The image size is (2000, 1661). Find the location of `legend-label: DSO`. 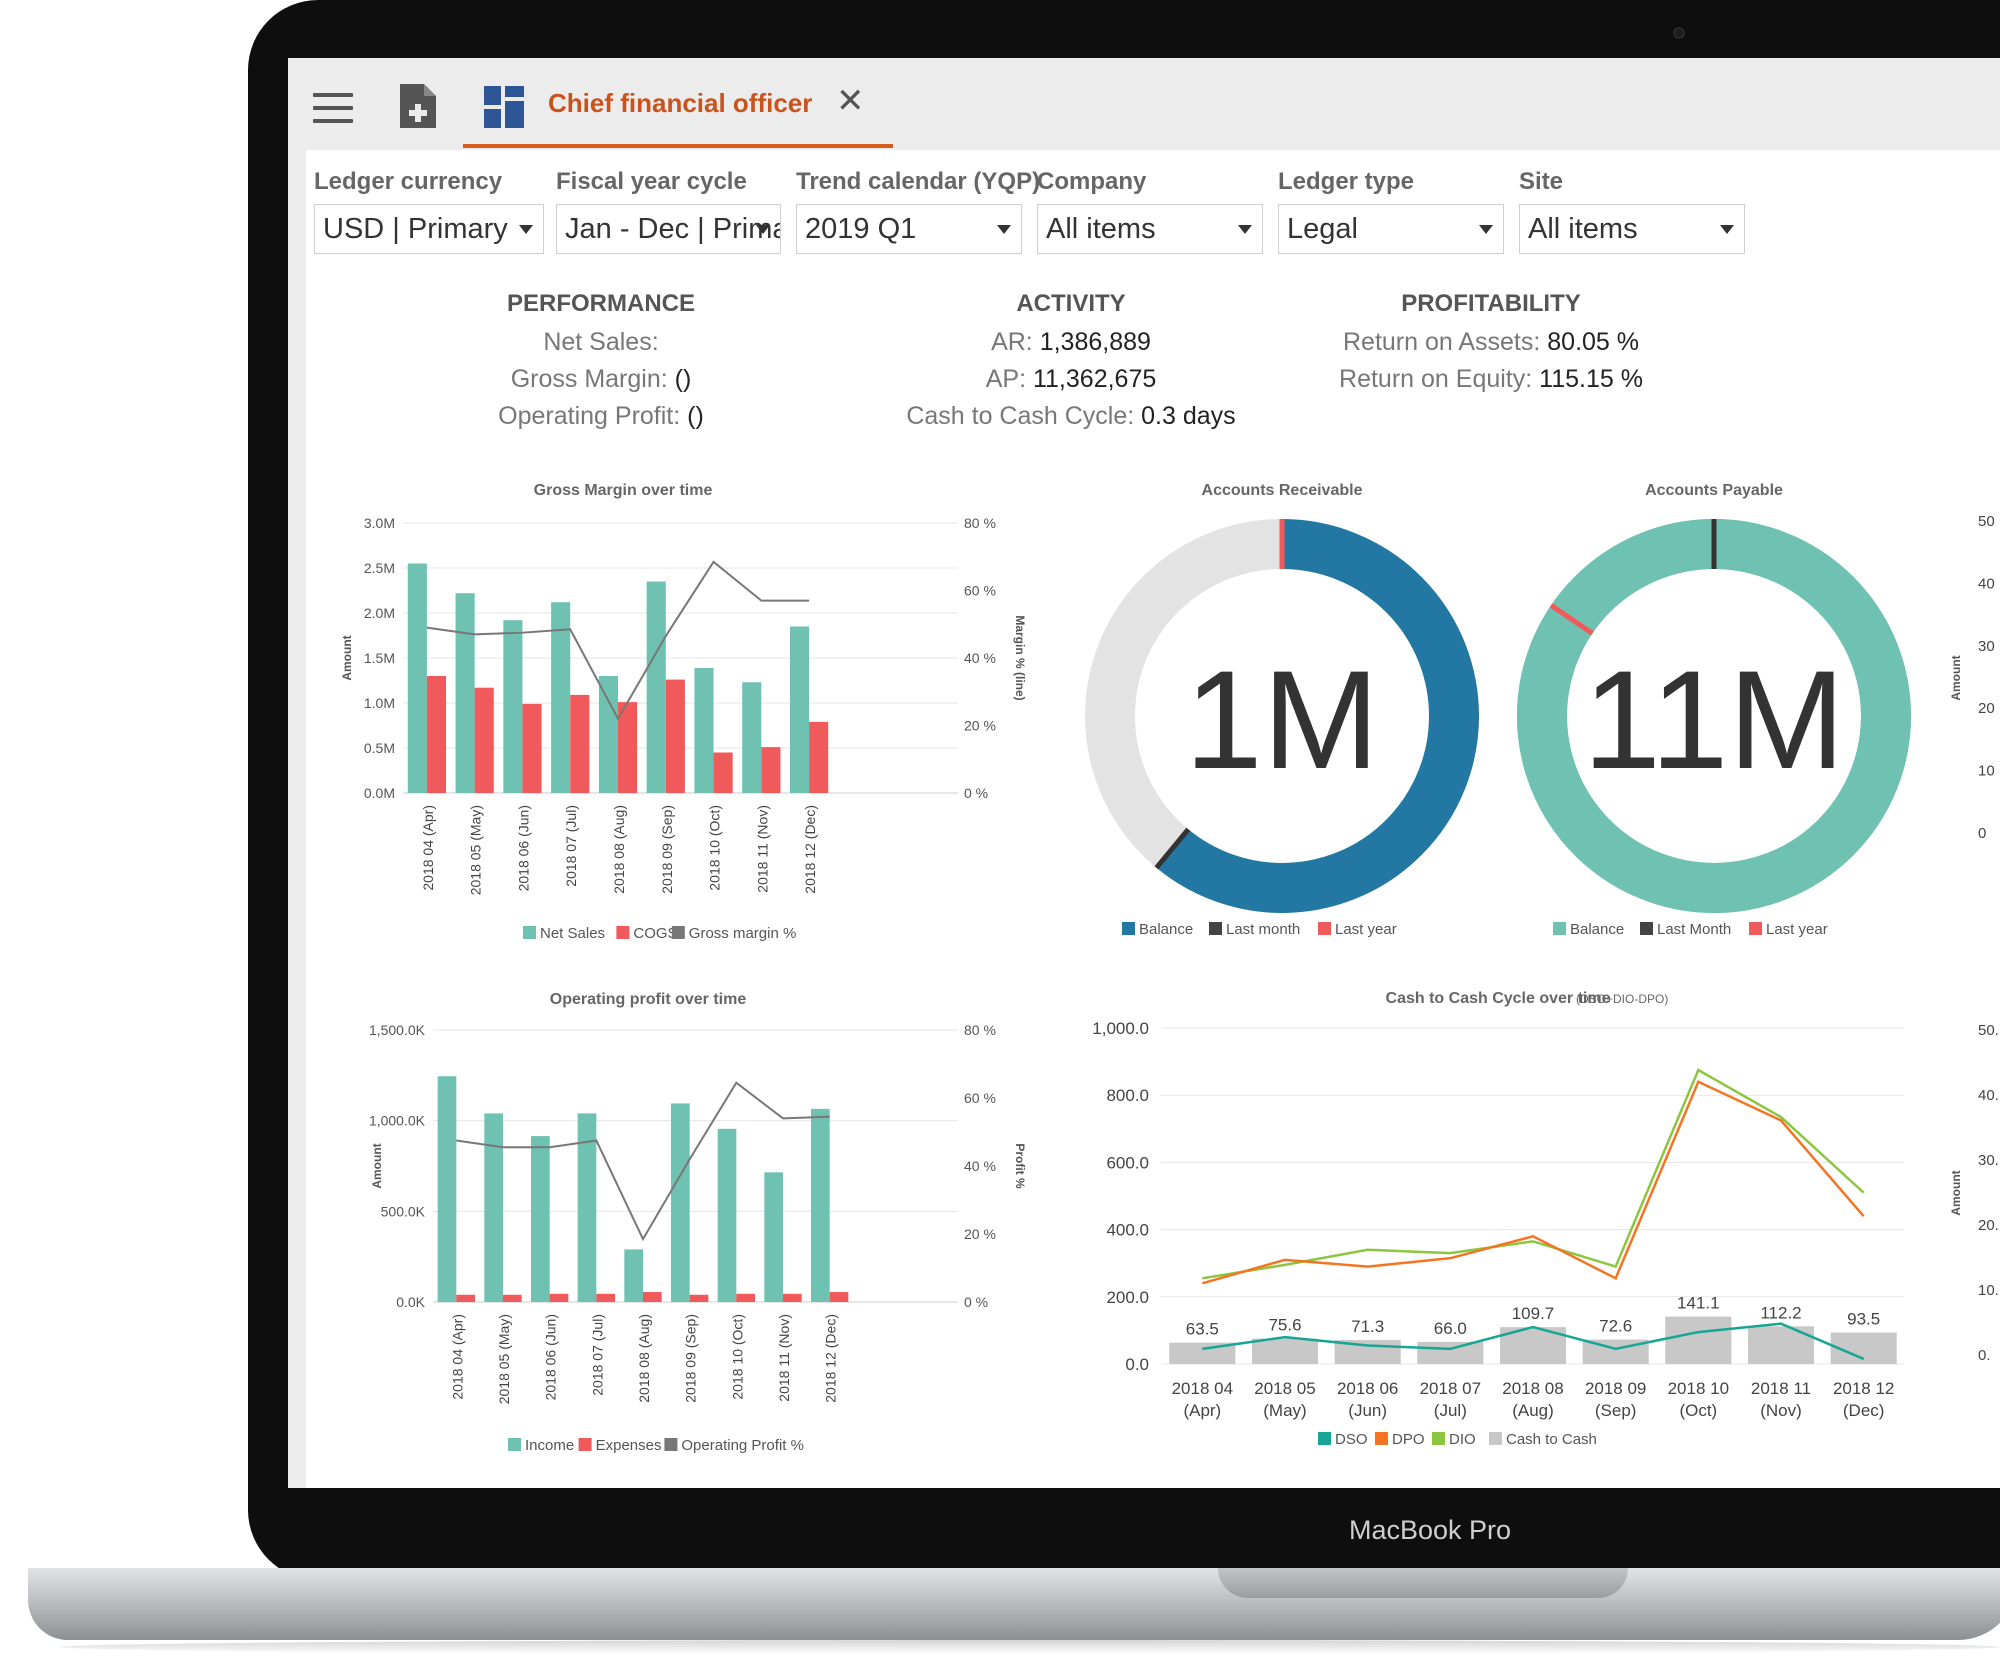

legend-label: DSO is located at coordinates (1351, 1439).